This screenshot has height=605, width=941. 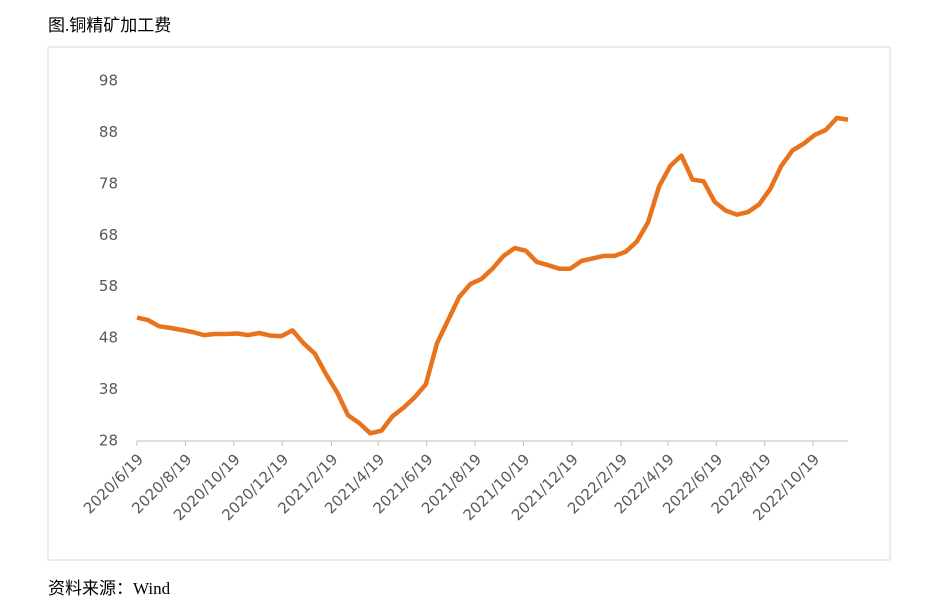 I want to click on y-tick-label: 48, so click(x=108, y=338).